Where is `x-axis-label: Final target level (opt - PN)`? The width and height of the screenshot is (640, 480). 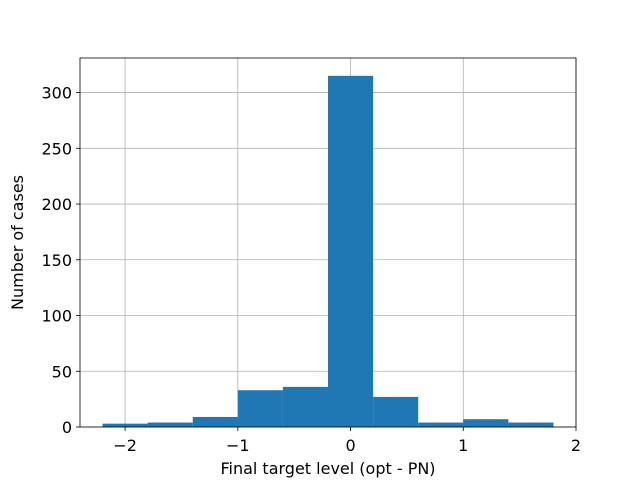 x-axis-label: Final target level (opt - PN) is located at coordinates (327, 468).